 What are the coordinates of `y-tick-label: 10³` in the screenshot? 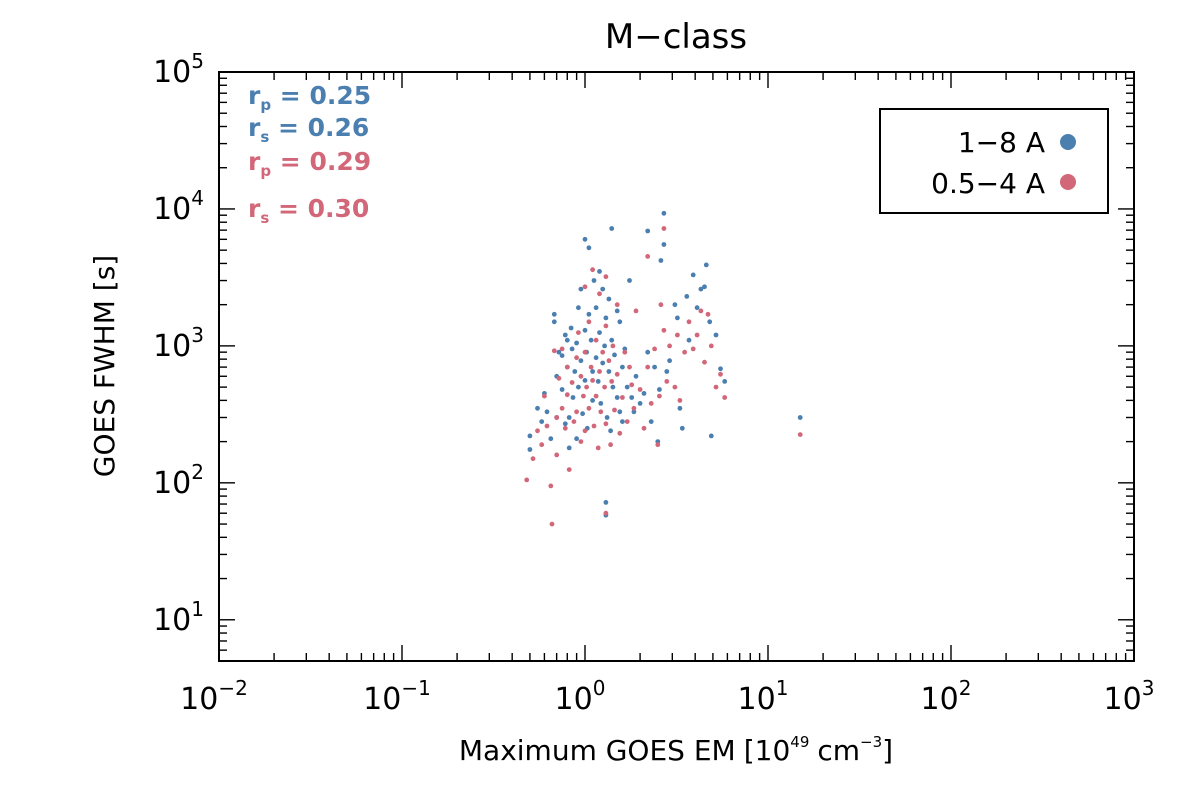 It's located at (178, 343).